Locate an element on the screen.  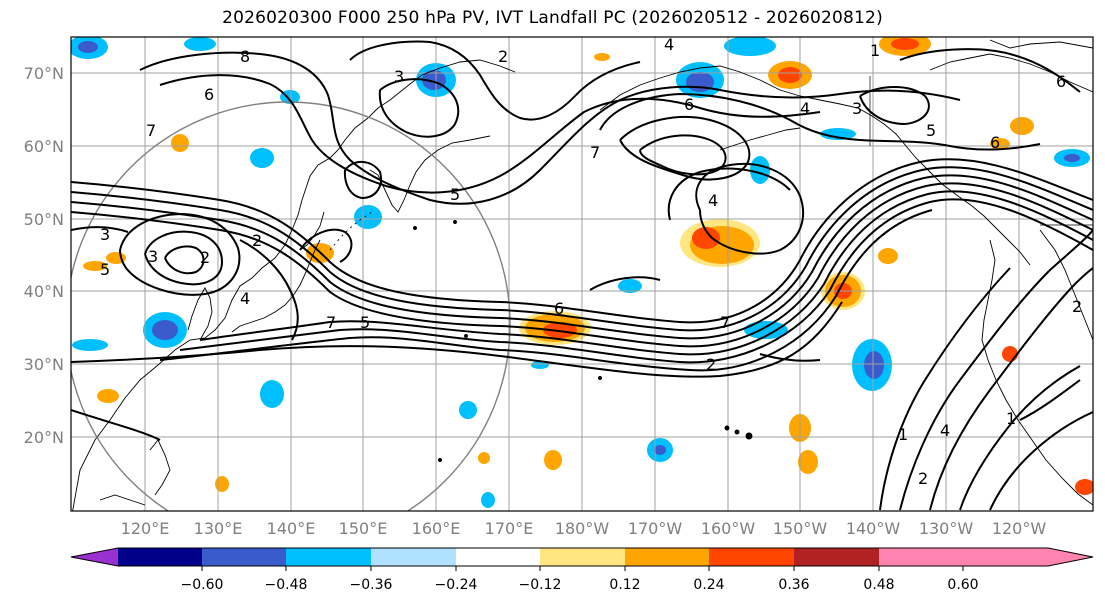
colorbar-tick-label: −0.24 is located at coordinates (456, 585).